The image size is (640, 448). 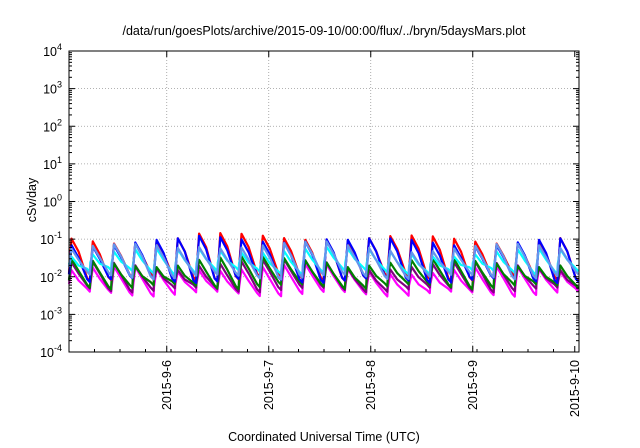 What do you see at coordinates (575, 388) in the screenshot?
I see `x-tick-label: 2015-9-10` at bounding box center [575, 388].